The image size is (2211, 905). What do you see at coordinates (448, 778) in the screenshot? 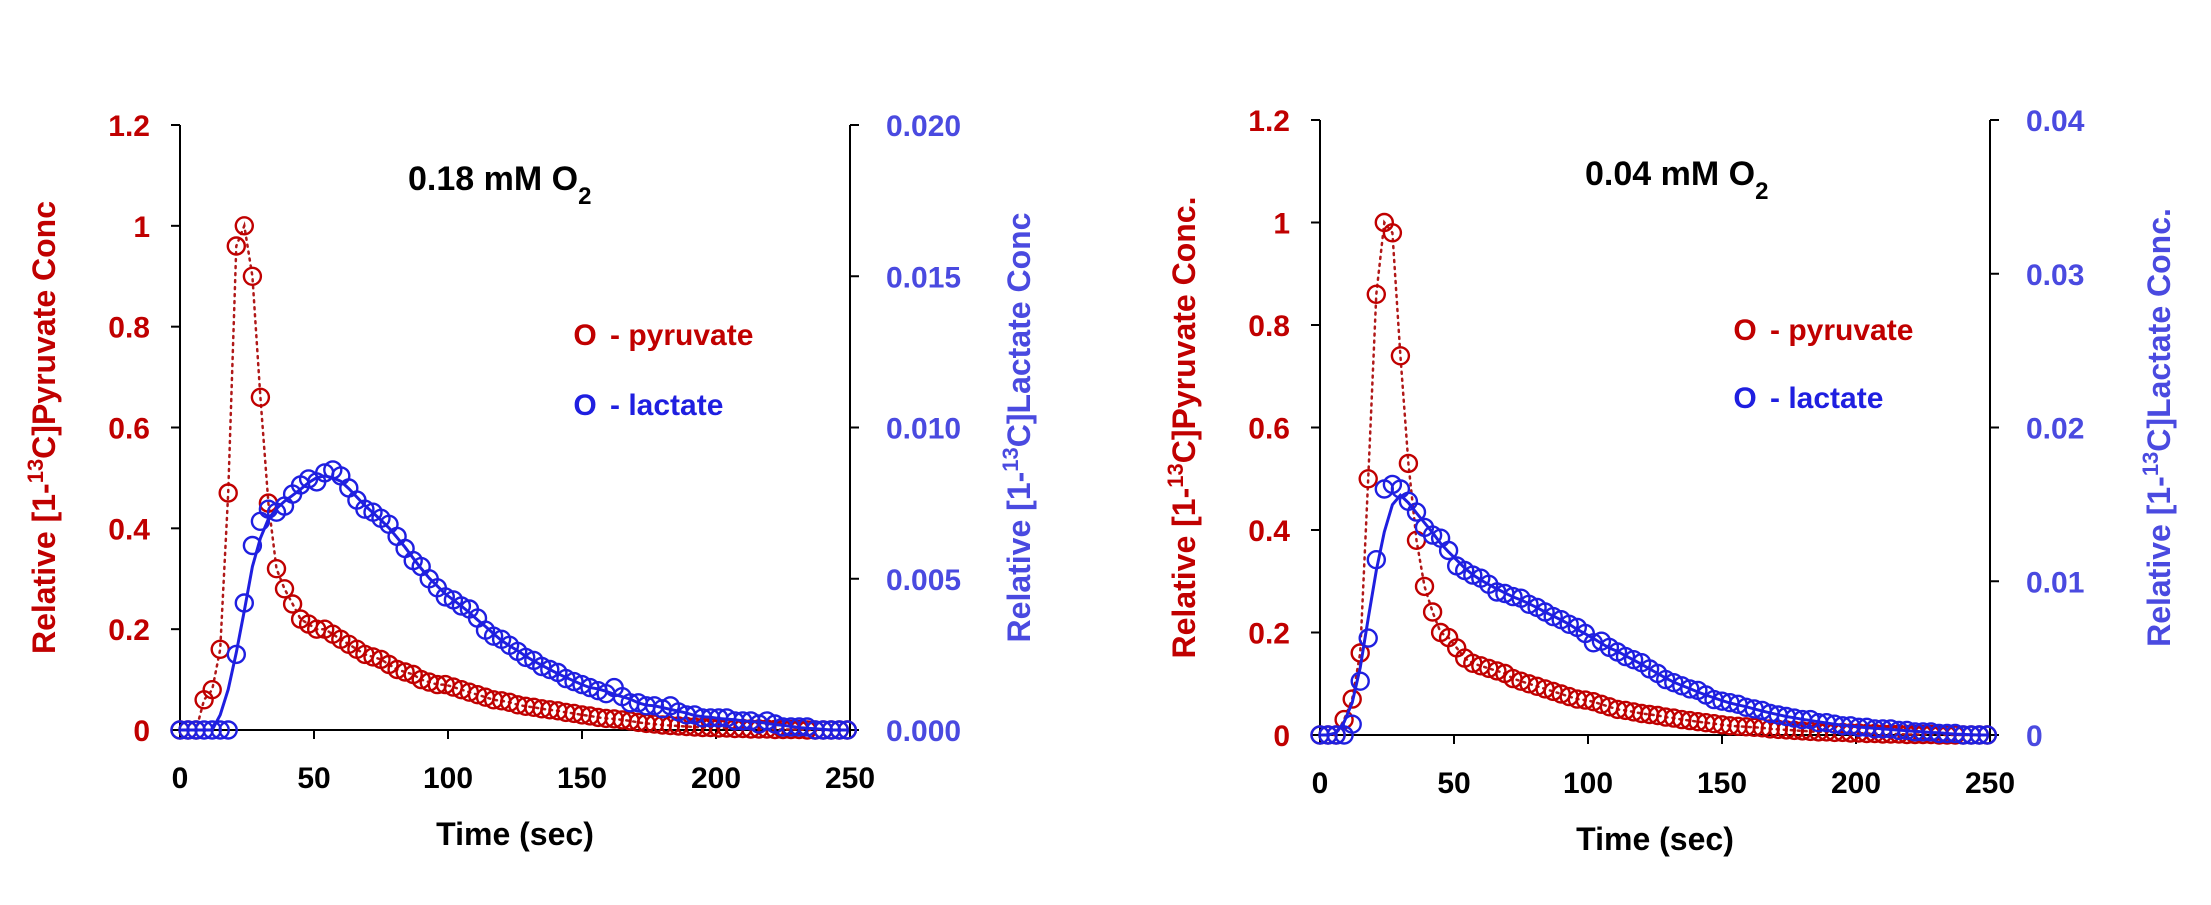
I see `x-tick-label: 100` at bounding box center [448, 778].